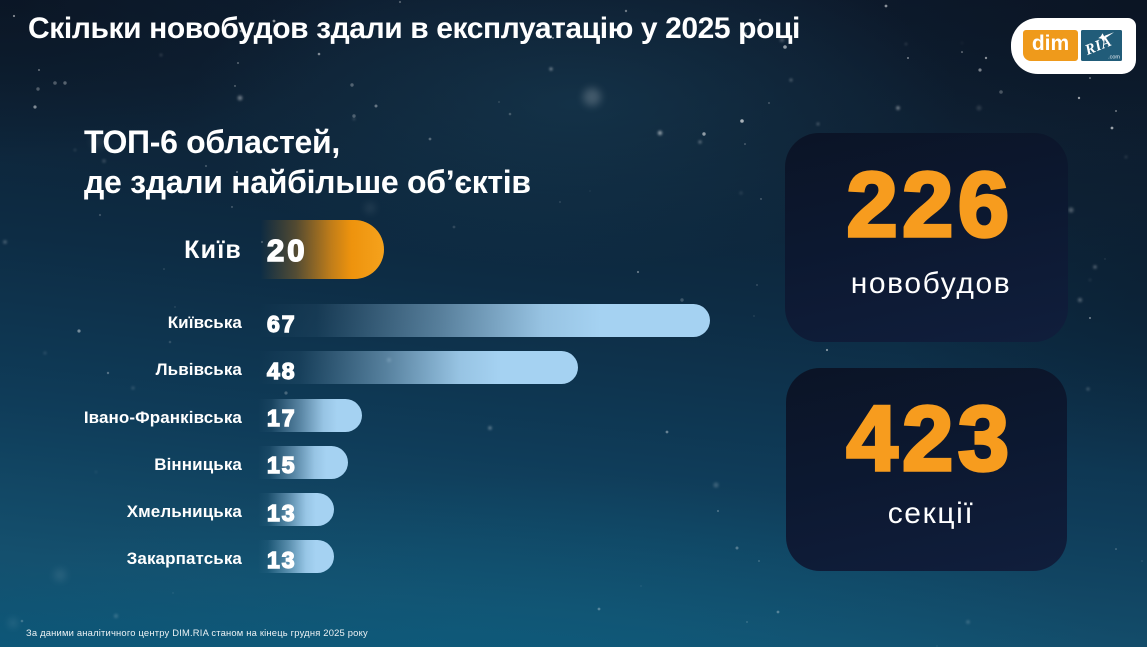 This screenshot has width=1147, height=647. I want to click on svg-text: .com, so click(1114, 57).